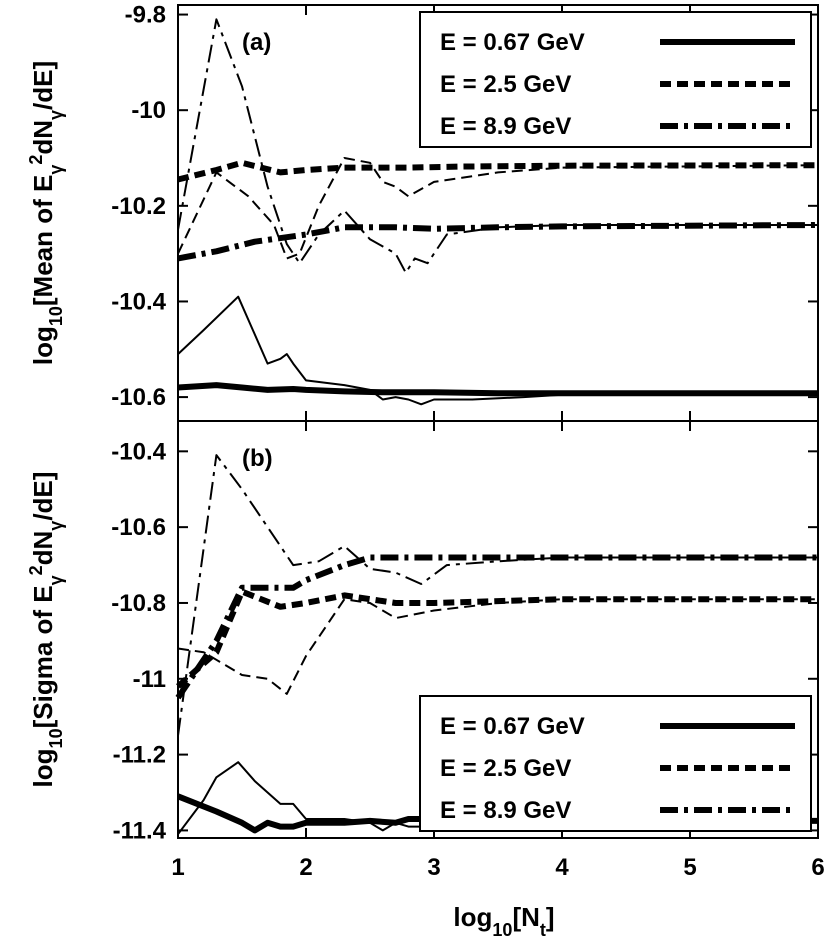 This screenshot has width=830, height=941. Describe the element at coordinates (615, 763) in the screenshot. I see `panel-b-legend: E = 0.67 GeV E = 2.5 GeV E = 8.9 GeV` at that location.